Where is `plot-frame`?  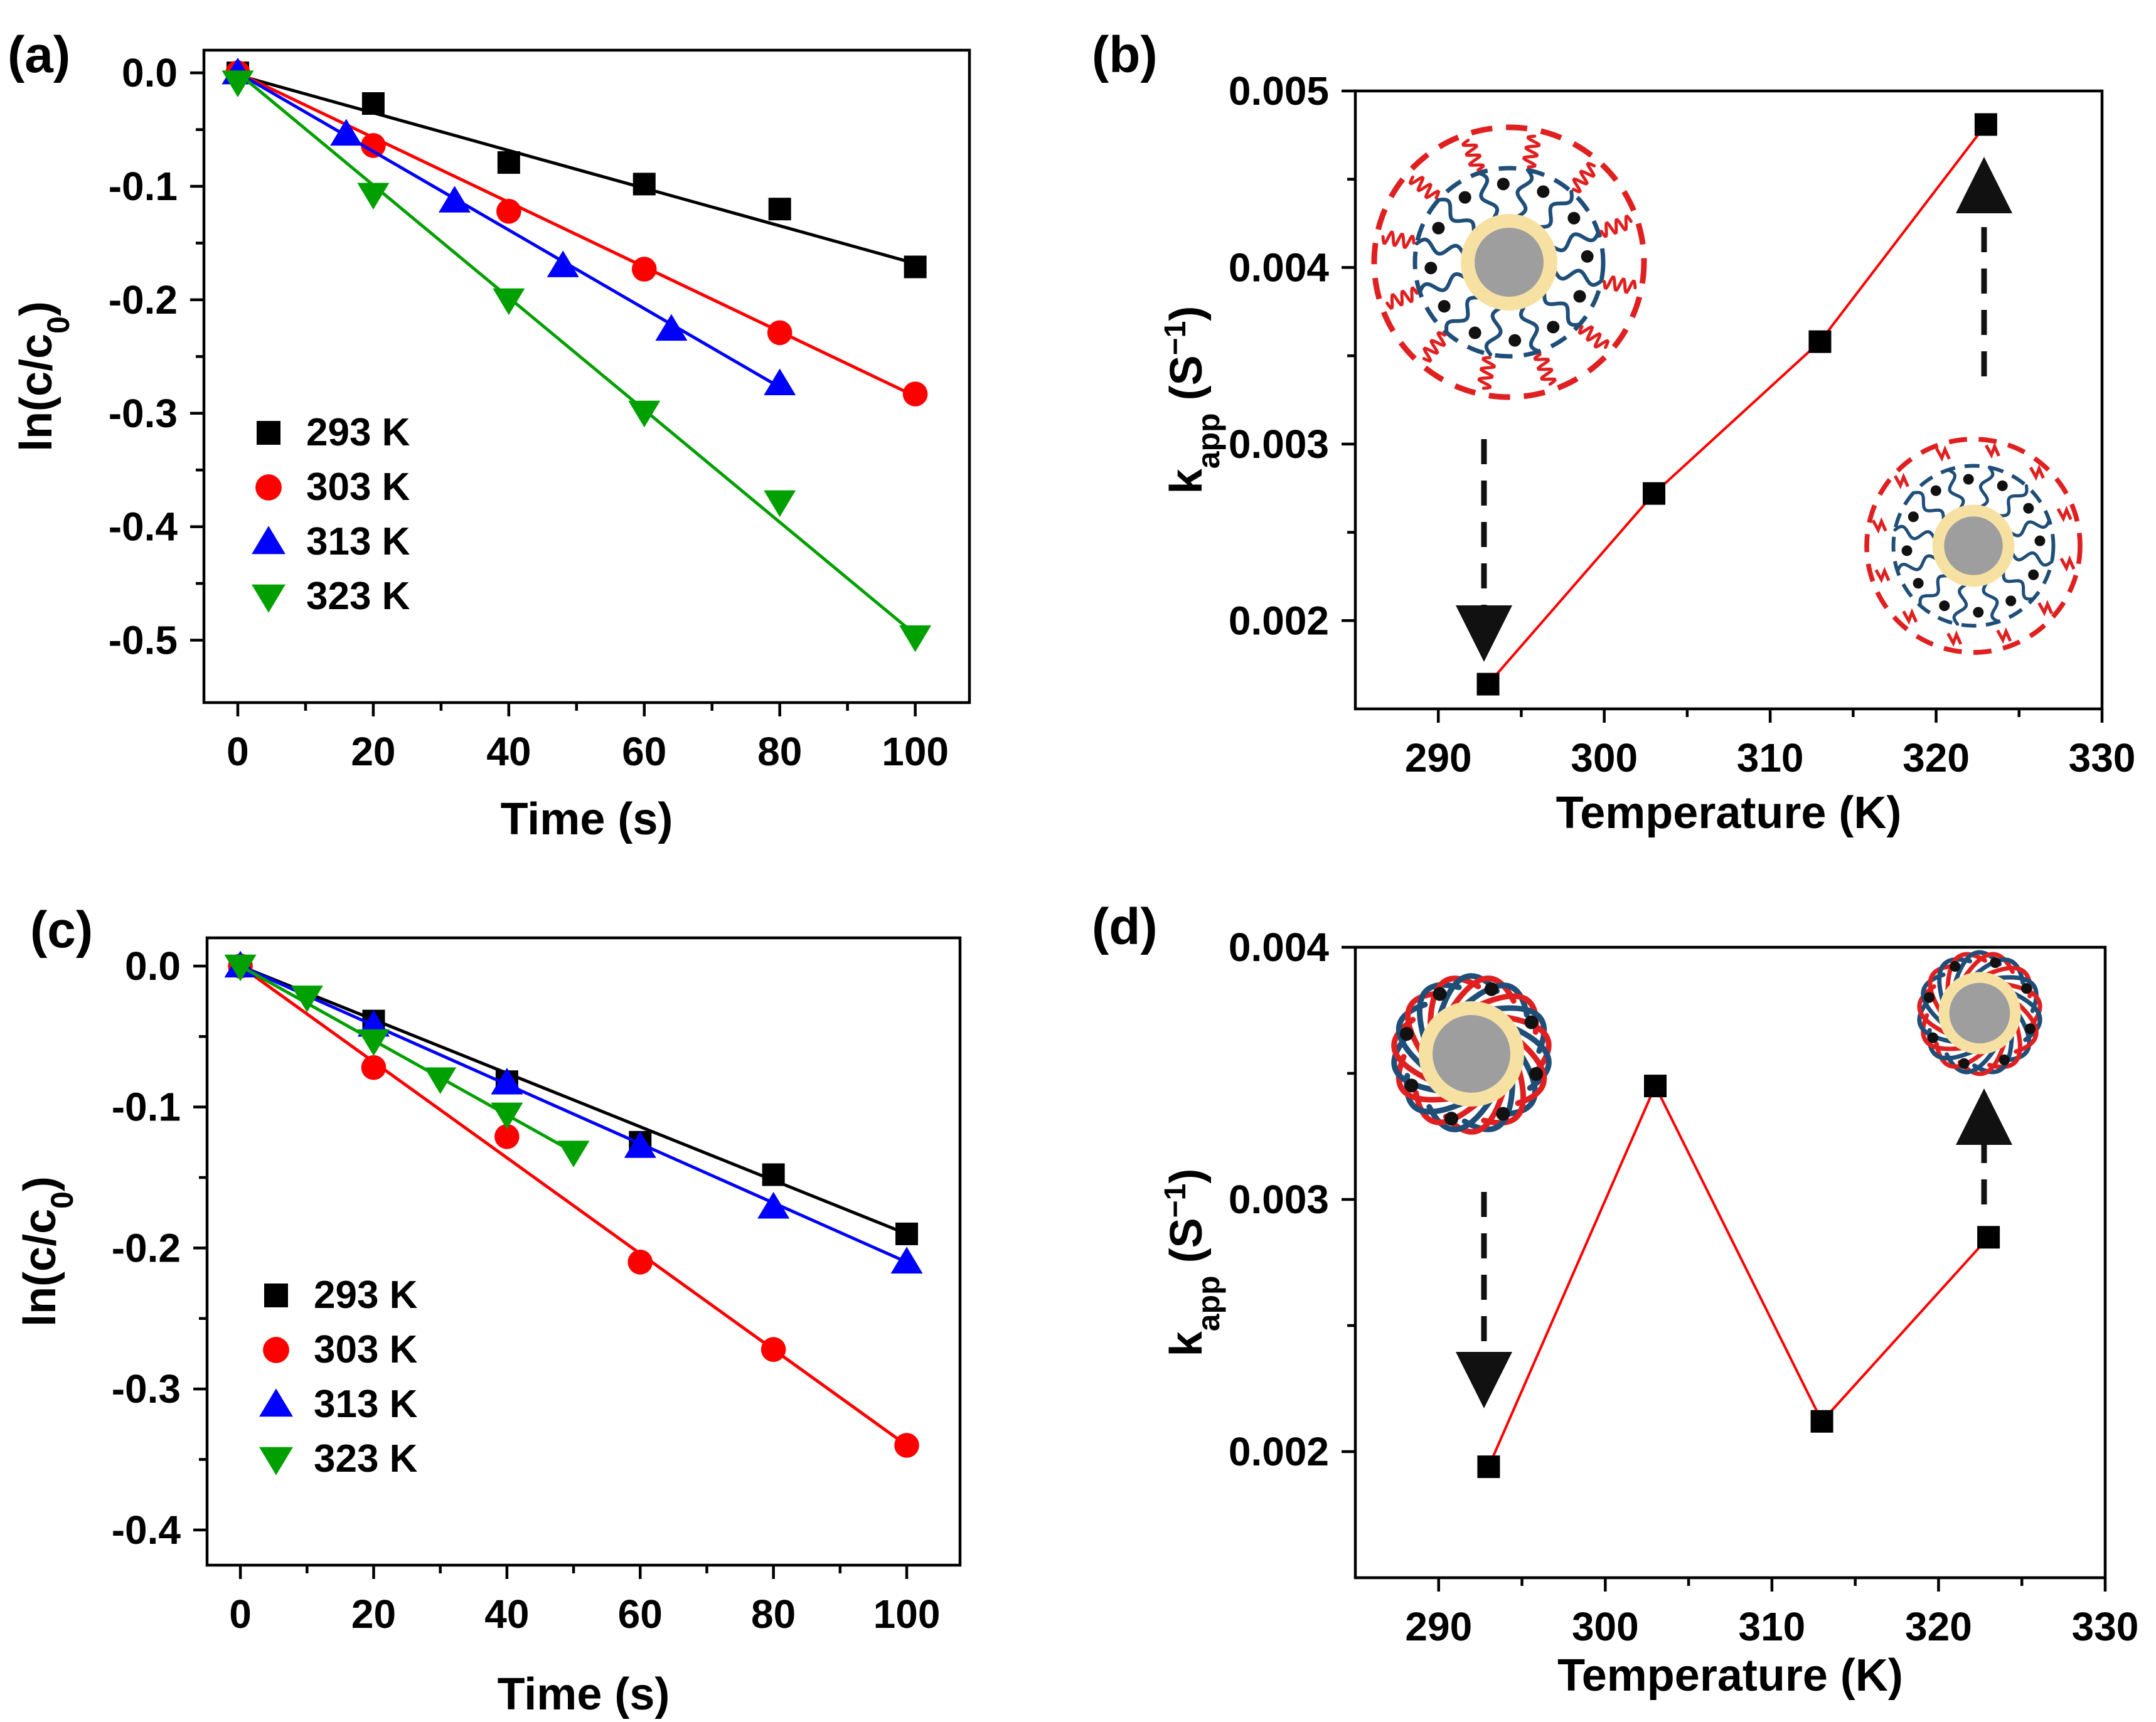
plot-frame is located at coordinates (583, 1251).